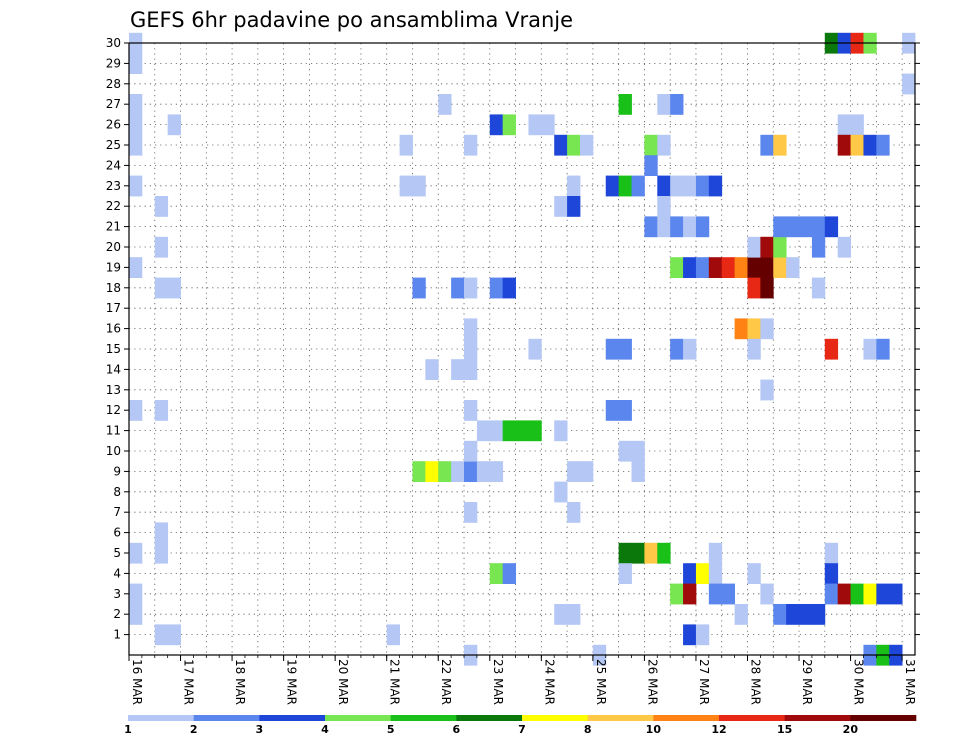 The image size is (960, 742). What do you see at coordinates (113, 267) in the screenshot?
I see `y-tick-label: 19` at bounding box center [113, 267].